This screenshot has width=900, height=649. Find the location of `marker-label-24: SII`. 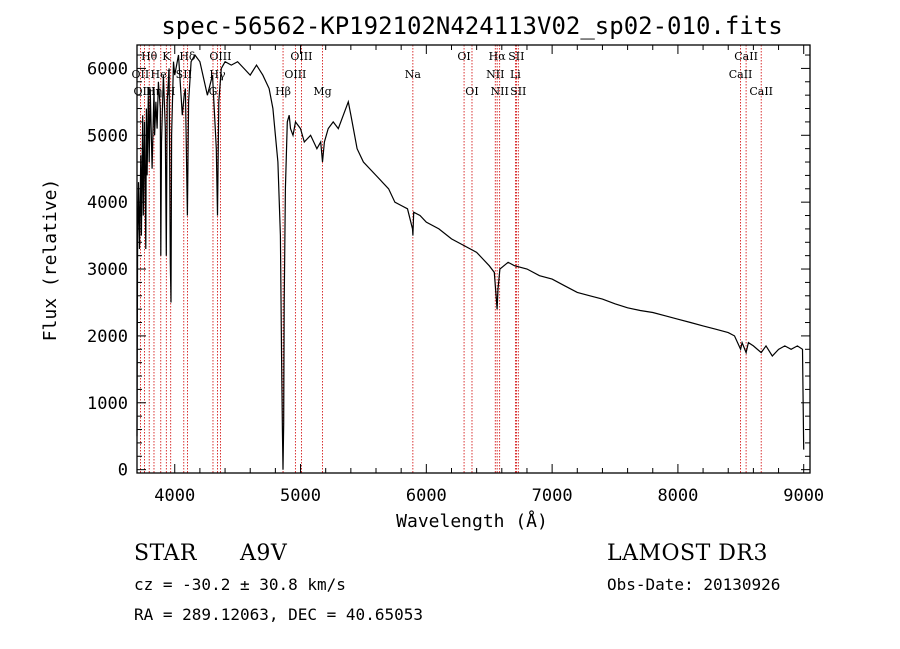

marker-label-24: SII is located at coordinates (518, 91).